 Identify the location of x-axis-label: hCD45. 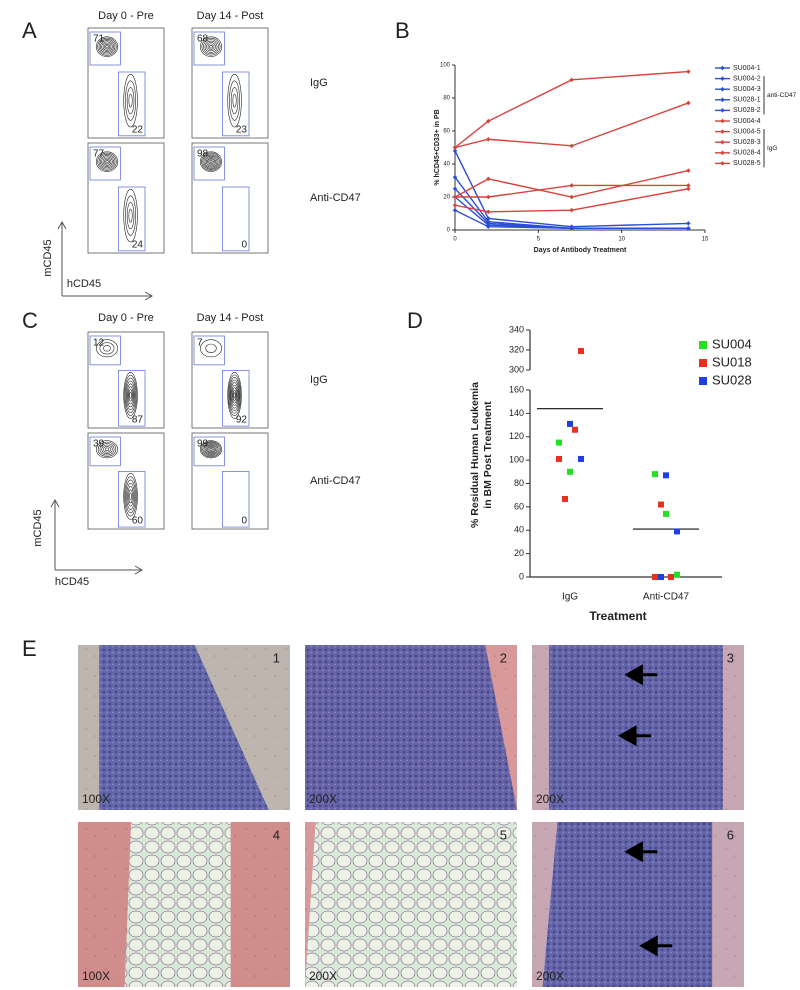
(72, 582).